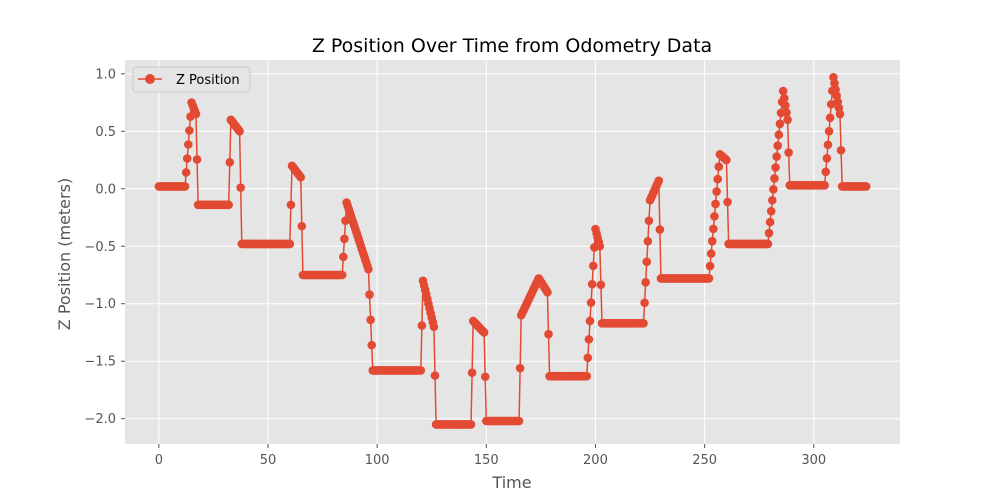  Describe the element at coordinates (595, 460) in the screenshot. I see `x-tick-label: 200` at that location.